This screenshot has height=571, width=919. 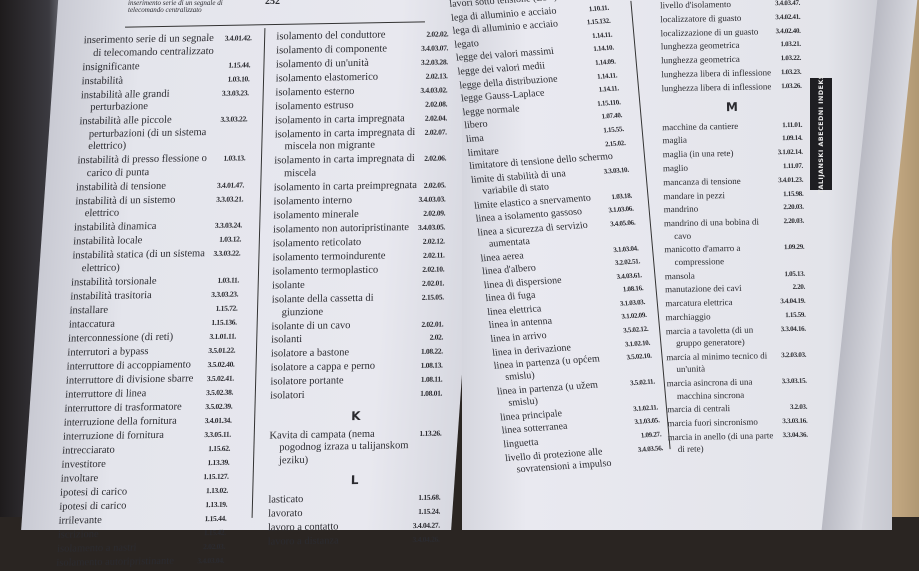 I want to click on index-code: 3.4.01.34., so click(x=215, y=420).